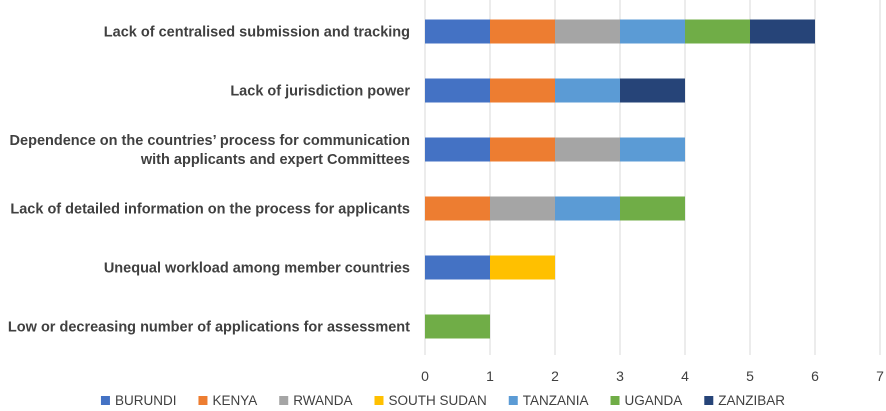  What do you see at coordinates (815, 376) in the screenshot?
I see `x-tick-label-6: 6` at bounding box center [815, 376].